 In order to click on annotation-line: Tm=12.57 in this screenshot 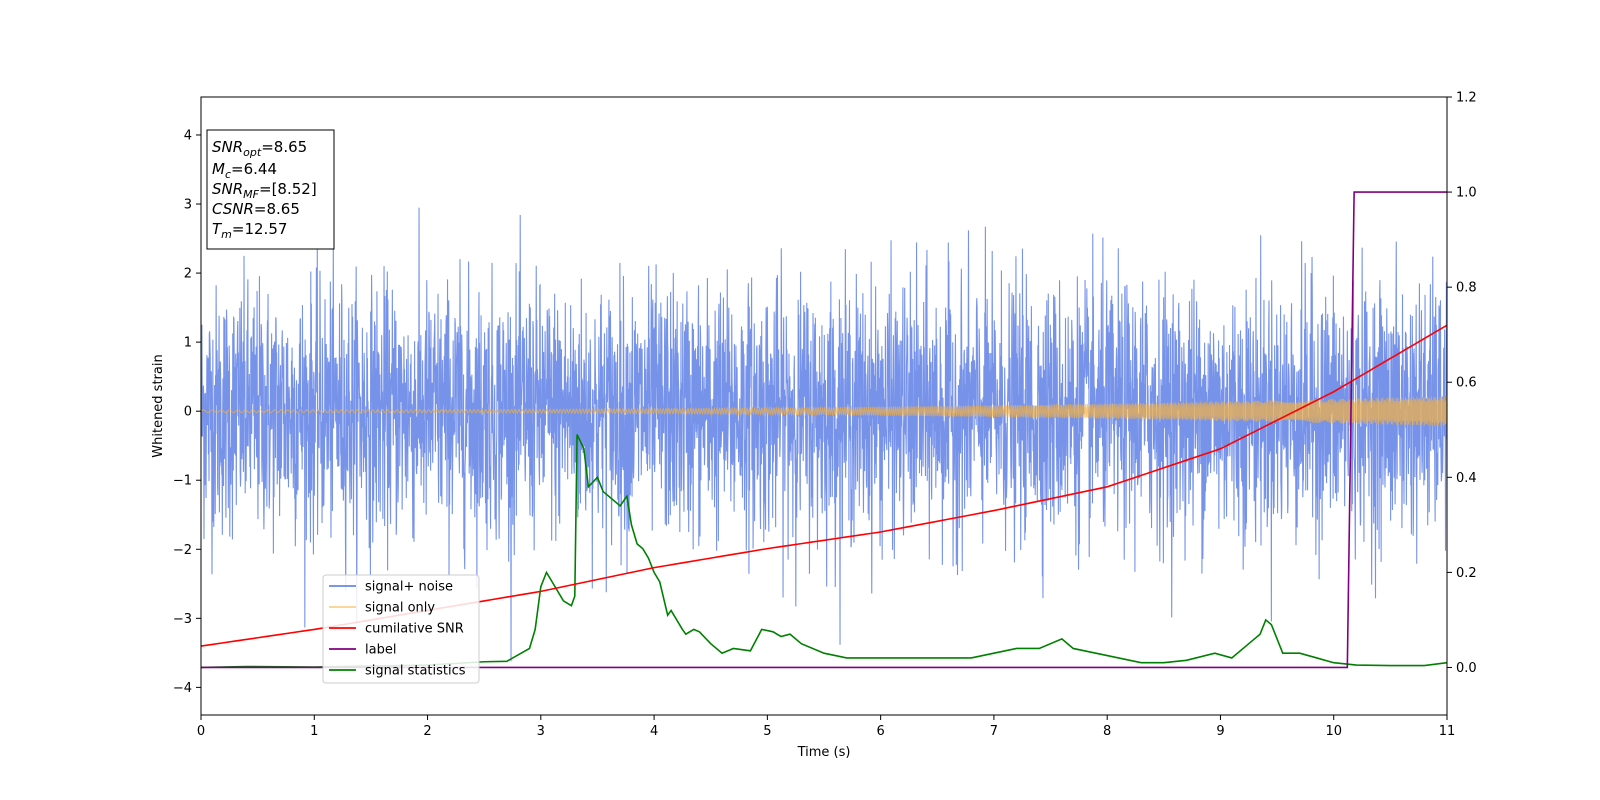, I will do `click(249, 230)`.